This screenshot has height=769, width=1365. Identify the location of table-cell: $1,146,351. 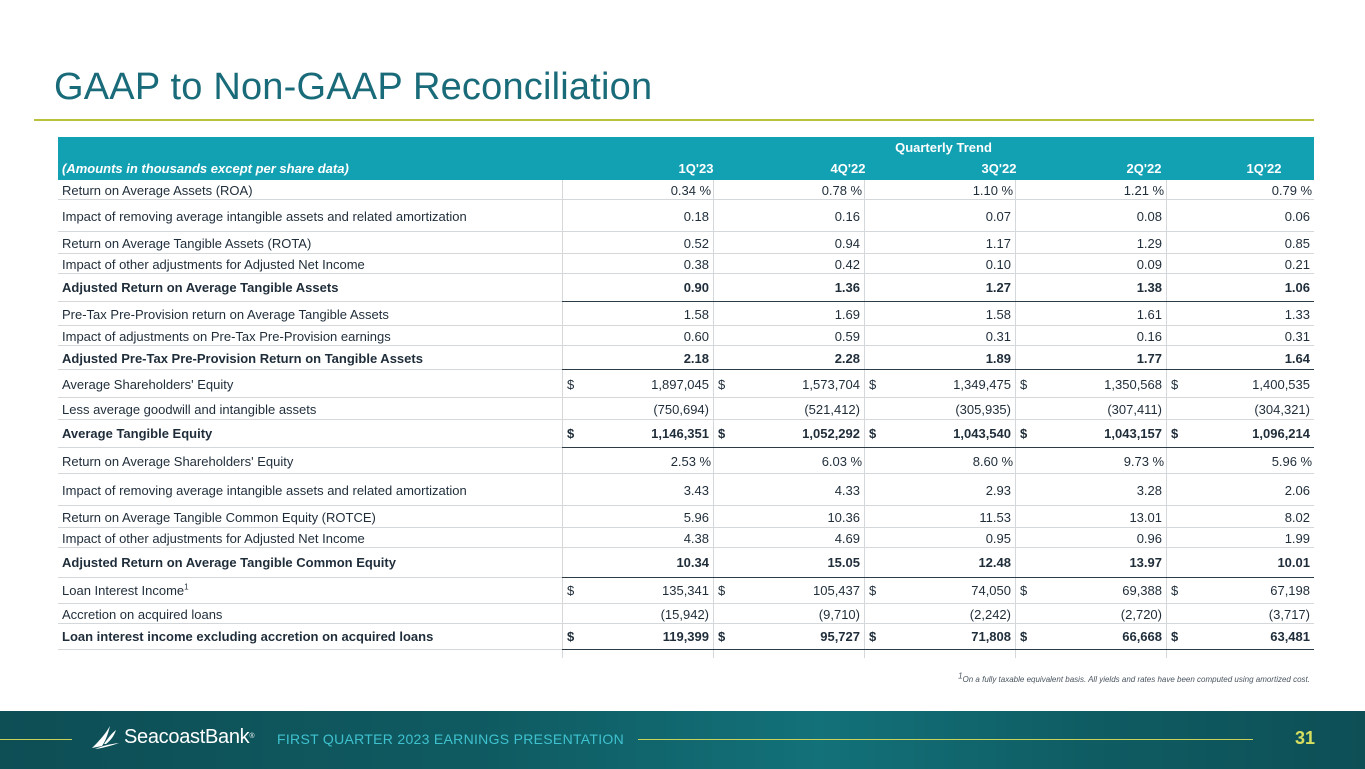
(637, 433).